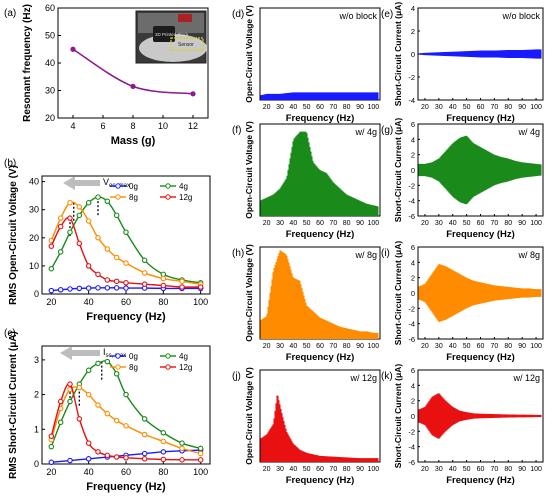  Describe the element at coordinates (387, 130) in the screenshot. I see `panel-label: (g)` at that location.